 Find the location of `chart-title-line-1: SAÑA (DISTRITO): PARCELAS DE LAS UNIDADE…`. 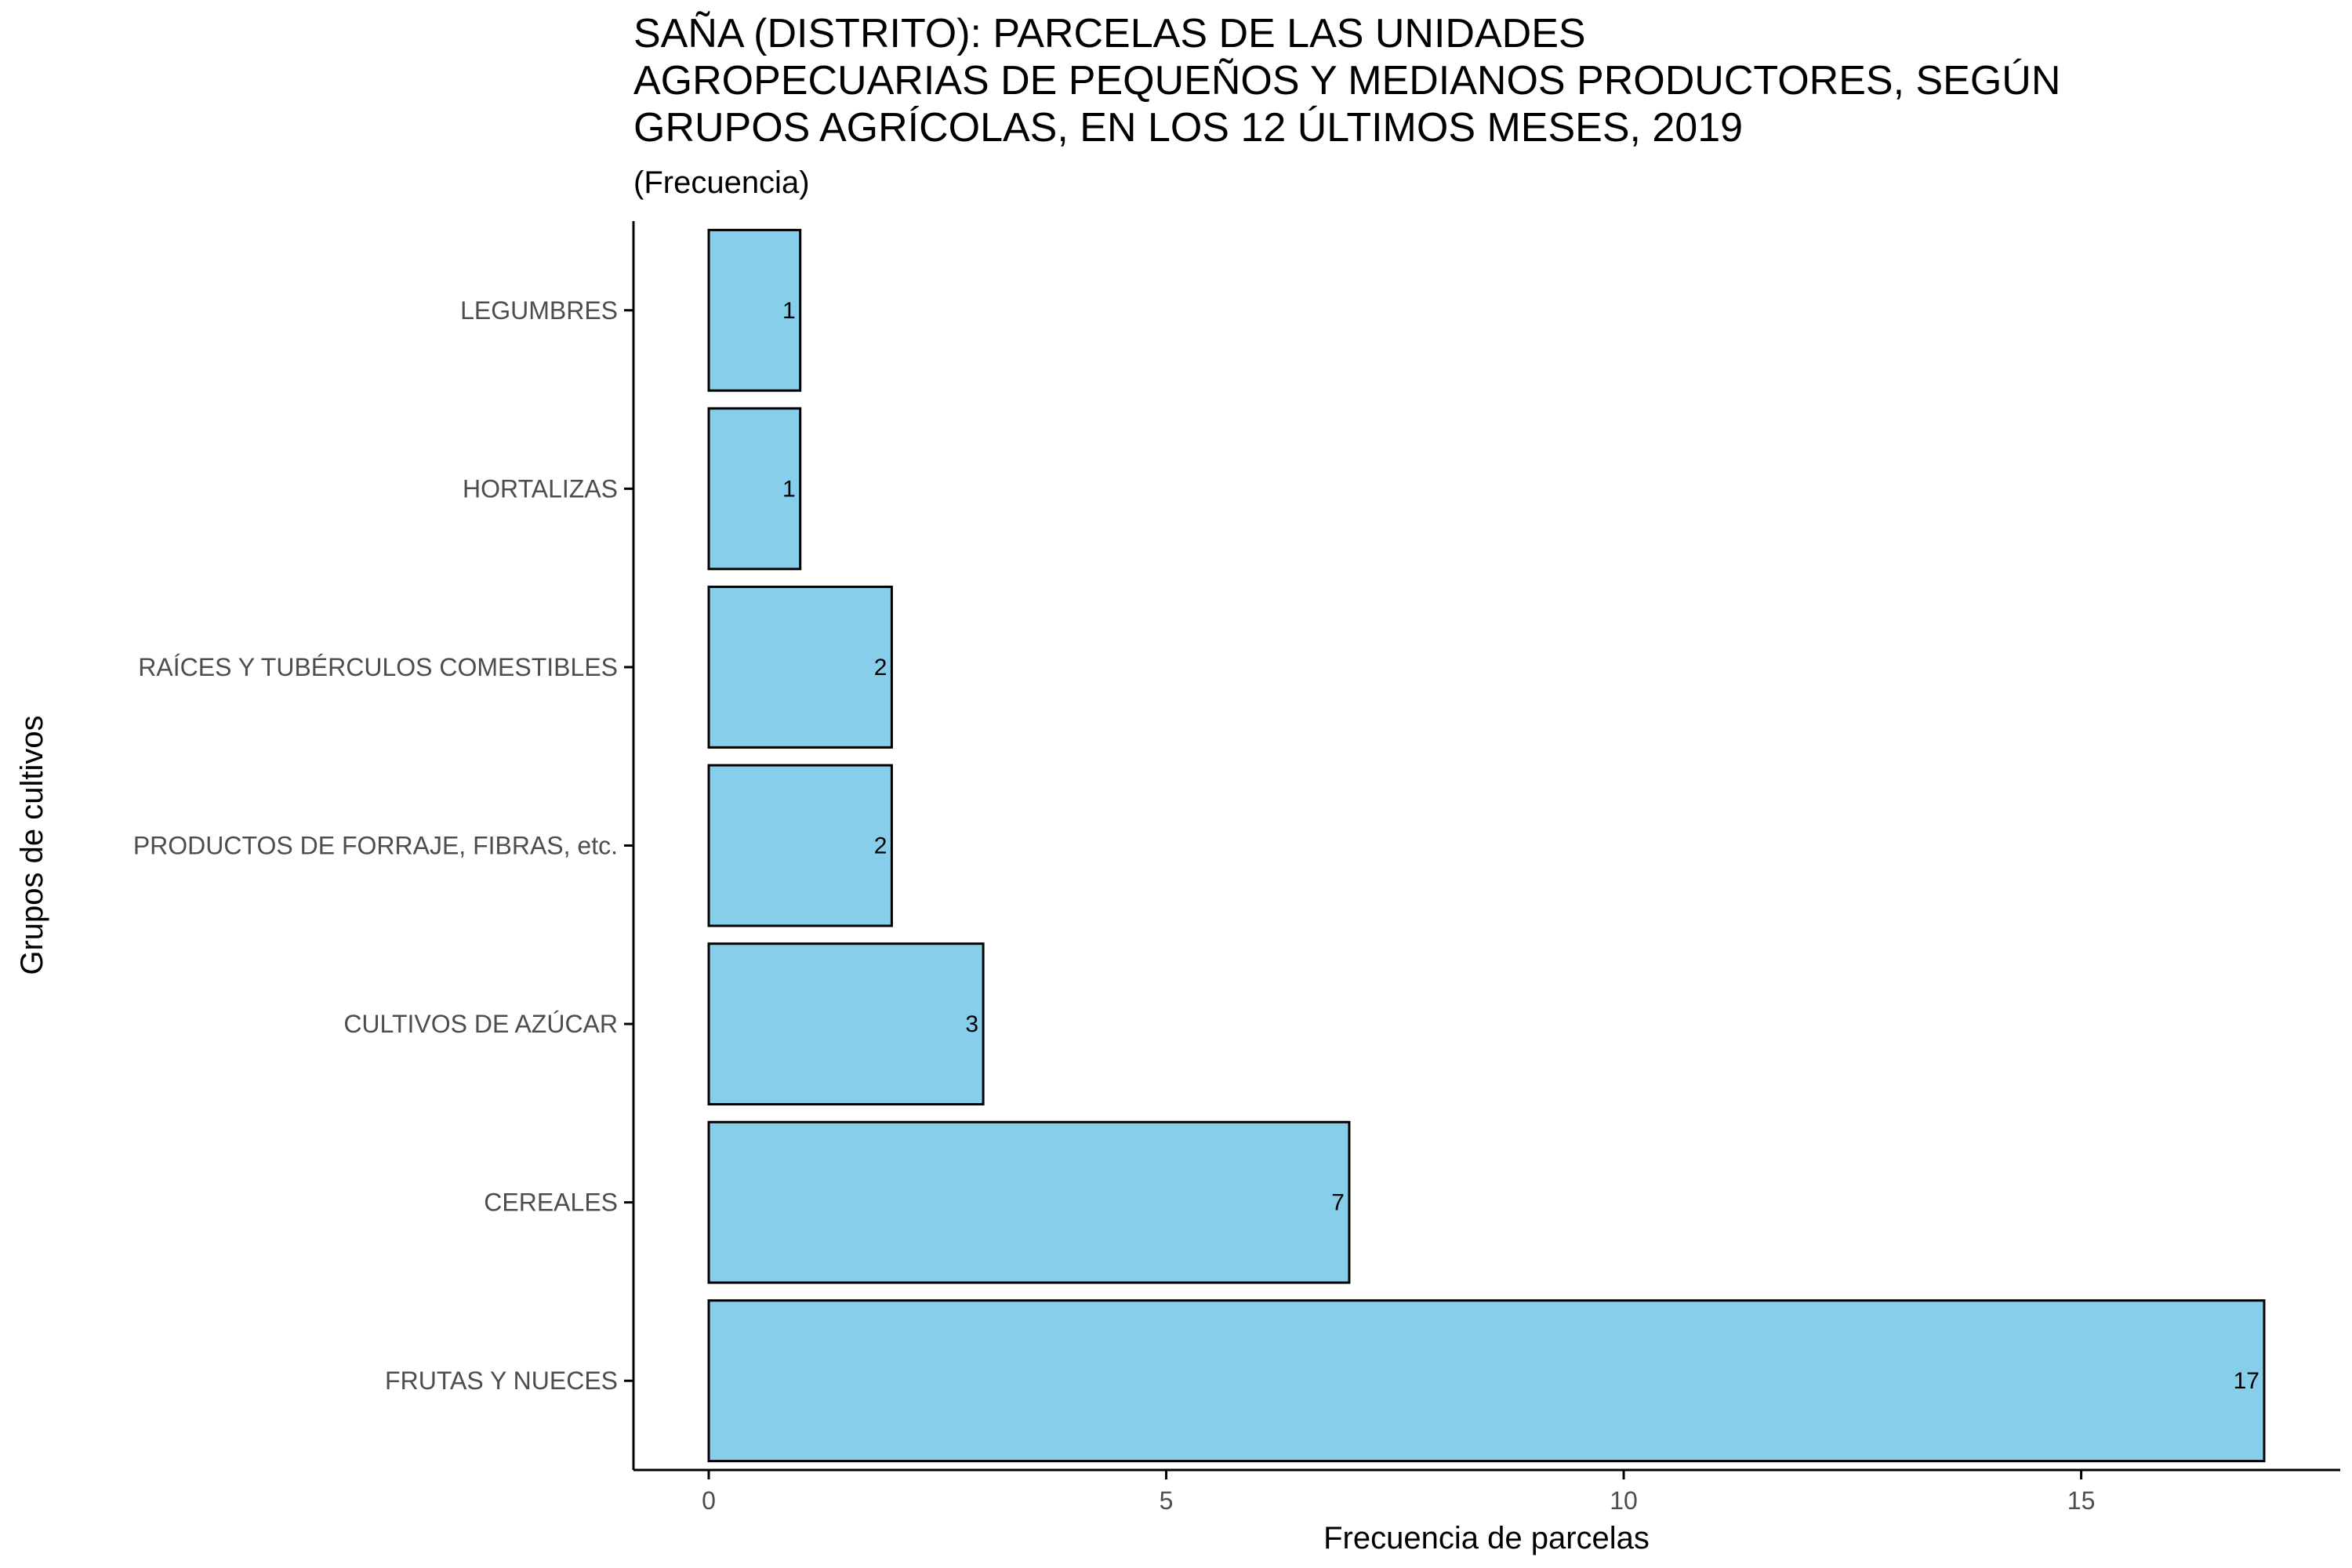

chart-title-line-1: SAÑA (DISTRITO): PARCELAS DE LAS UNIDADE… is located at coordinates (1109, 33).